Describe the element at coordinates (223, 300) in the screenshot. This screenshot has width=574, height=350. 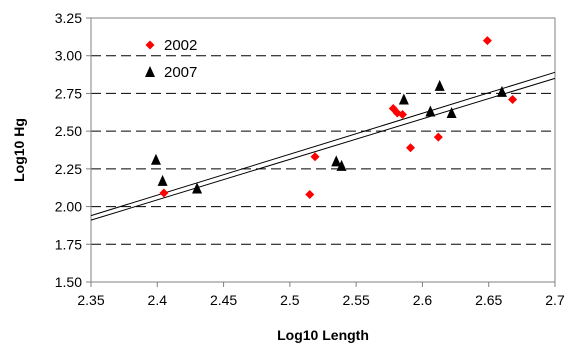
I see `x-tick-label: 2.45` at that location.